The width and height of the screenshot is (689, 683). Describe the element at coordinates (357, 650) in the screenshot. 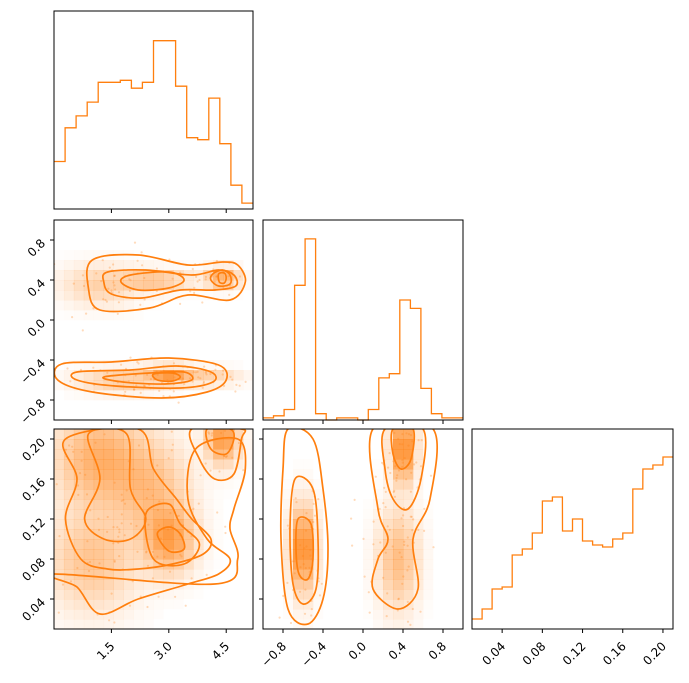

I see `x-tick-label-1-2: 0.0` at that location.